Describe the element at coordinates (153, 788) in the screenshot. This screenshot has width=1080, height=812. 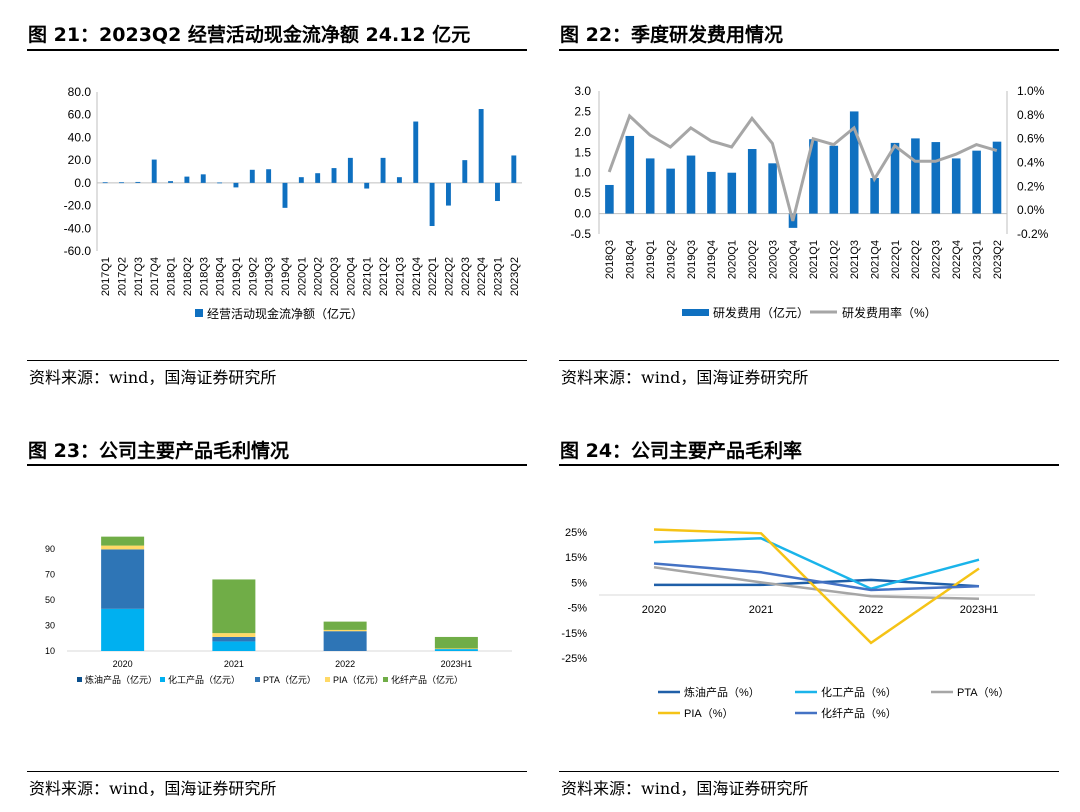
I see `figure-23-source: 资料来源：wind，国海证券研究所` at that location.